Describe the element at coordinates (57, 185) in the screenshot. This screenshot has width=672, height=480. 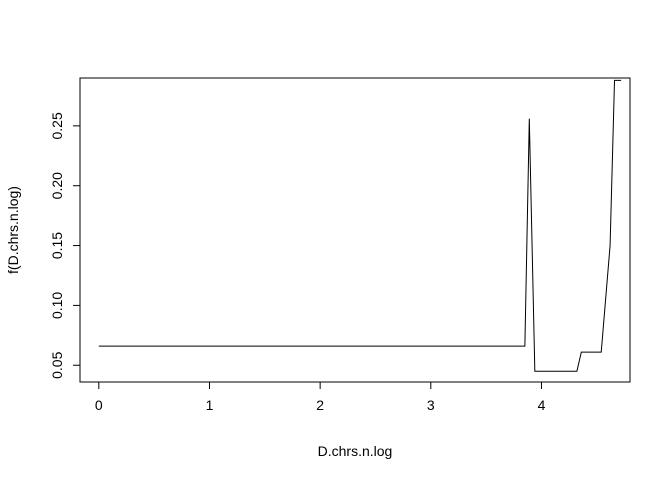
I see `y-tick-label: 0.20` at that location.